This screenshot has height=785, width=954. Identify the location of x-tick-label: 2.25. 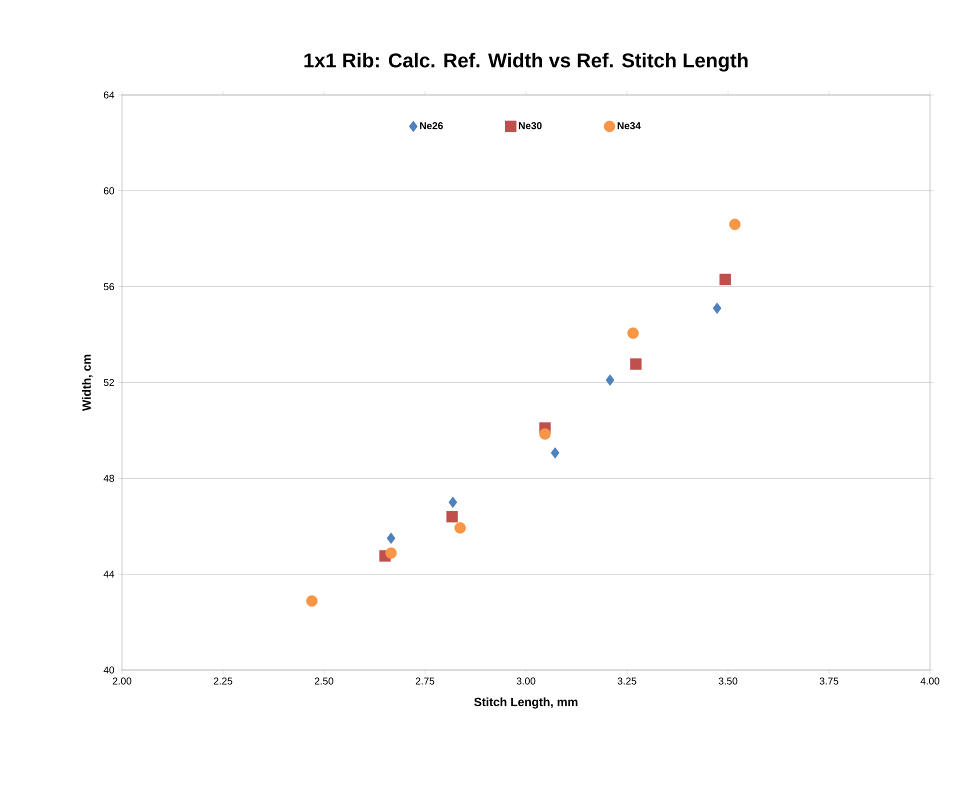
(223, 681).